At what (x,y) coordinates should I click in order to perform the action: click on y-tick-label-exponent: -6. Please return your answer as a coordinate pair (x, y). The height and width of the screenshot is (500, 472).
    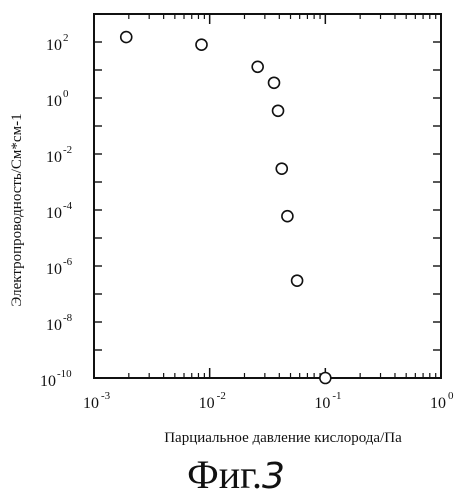
    Looking at the image, I should click on (68, 262).